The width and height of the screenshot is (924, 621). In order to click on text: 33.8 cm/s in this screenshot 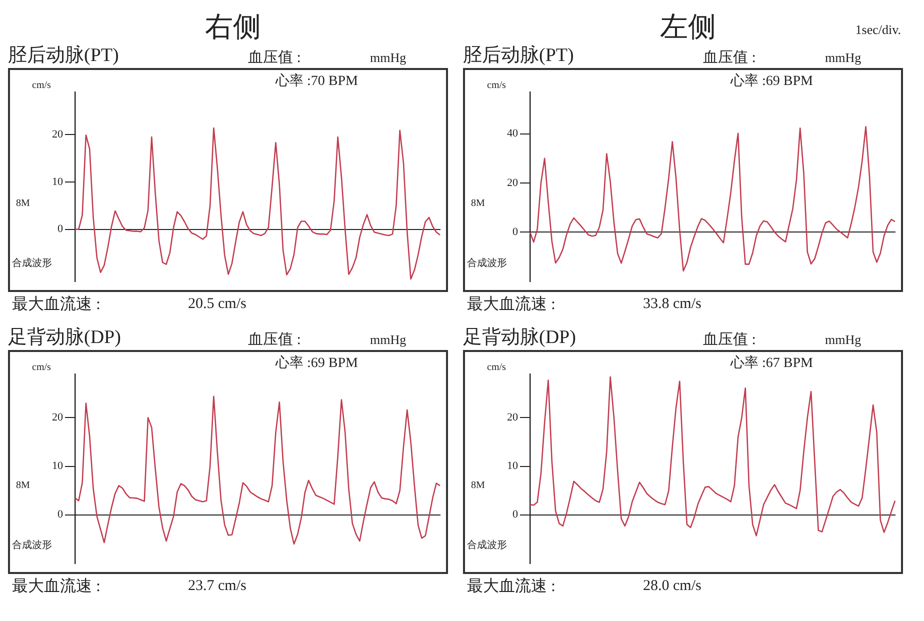, I will do `click(672, 304)`.